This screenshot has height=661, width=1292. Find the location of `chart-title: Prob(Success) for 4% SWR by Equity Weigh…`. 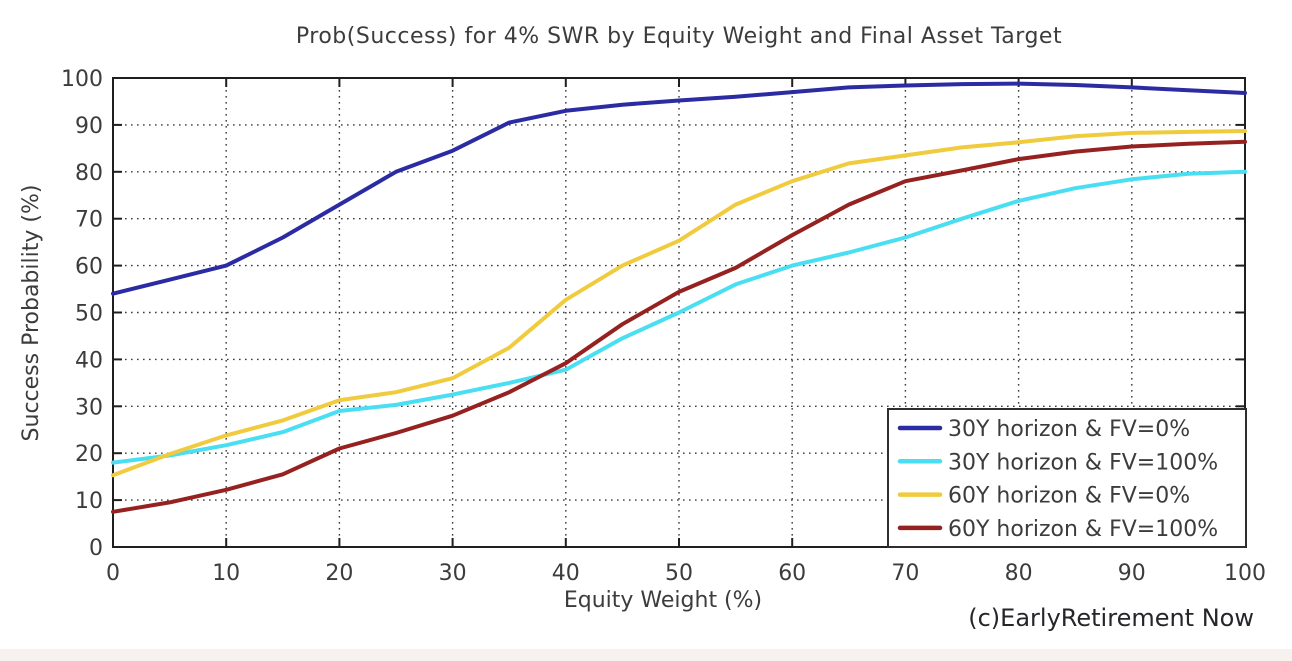

chart-title: Prob(Success) for 4% SWR by Equity Weigh… is located at coordinates (679, 36).